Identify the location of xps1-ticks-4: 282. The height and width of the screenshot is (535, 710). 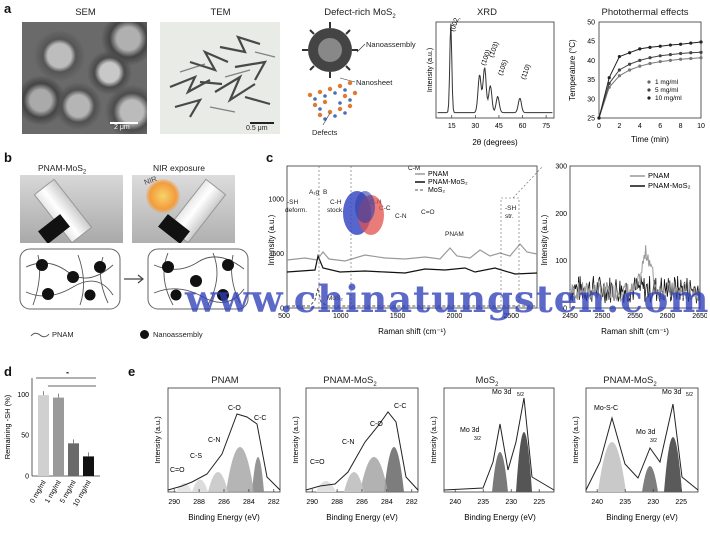
(274, 502).